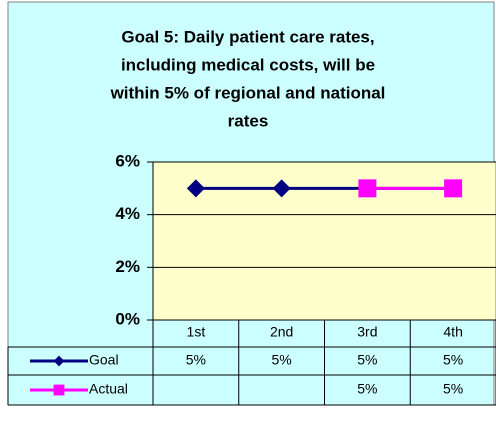  What do you see at coordinates (127, 318) in the screenshot?
I see `y-tick-label: 0%` at bounding box center [127, 318].